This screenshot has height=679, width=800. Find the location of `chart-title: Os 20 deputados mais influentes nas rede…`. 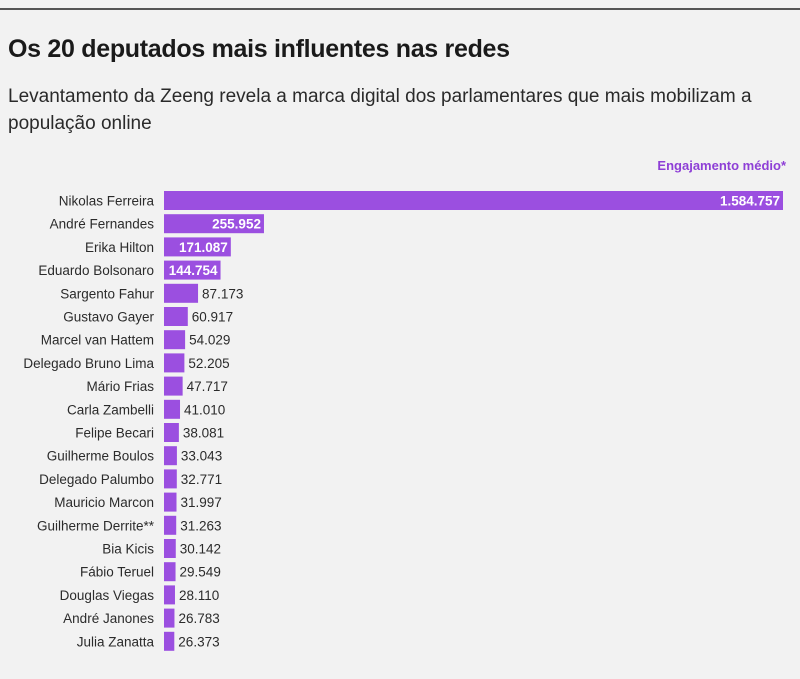

chart-title: Os 20 deputados mais influentes nas rede… is located at coordinates (259, 49).